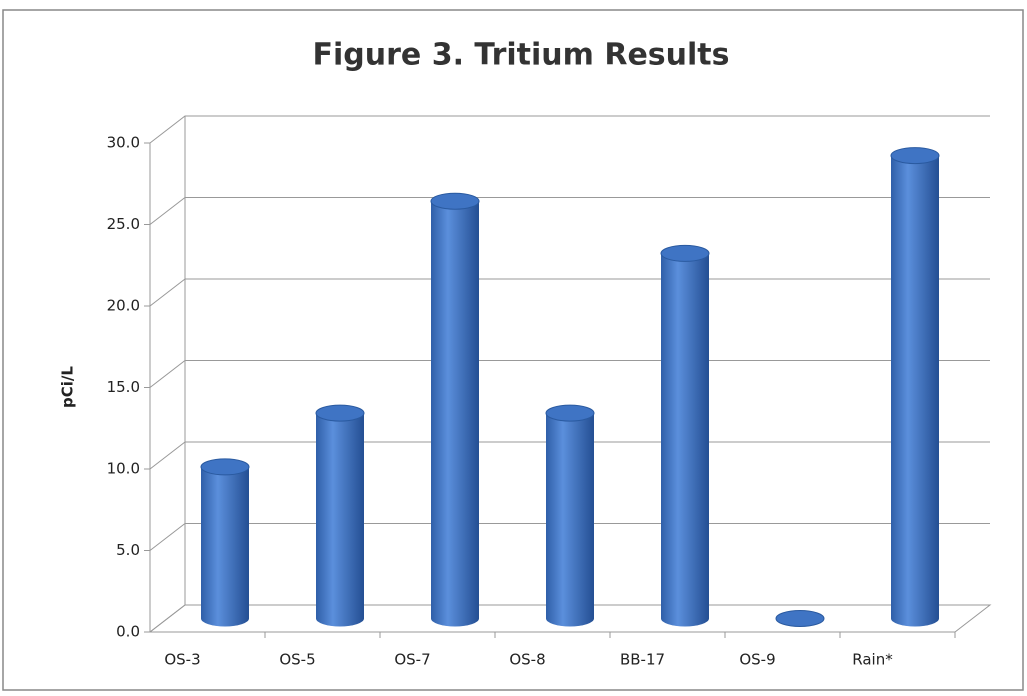 This screenshot has height=696, width=1027. Describe the element at coordinates (68, 387) in the screenshot. I see `y-axis-label: pCi/L` at that location.